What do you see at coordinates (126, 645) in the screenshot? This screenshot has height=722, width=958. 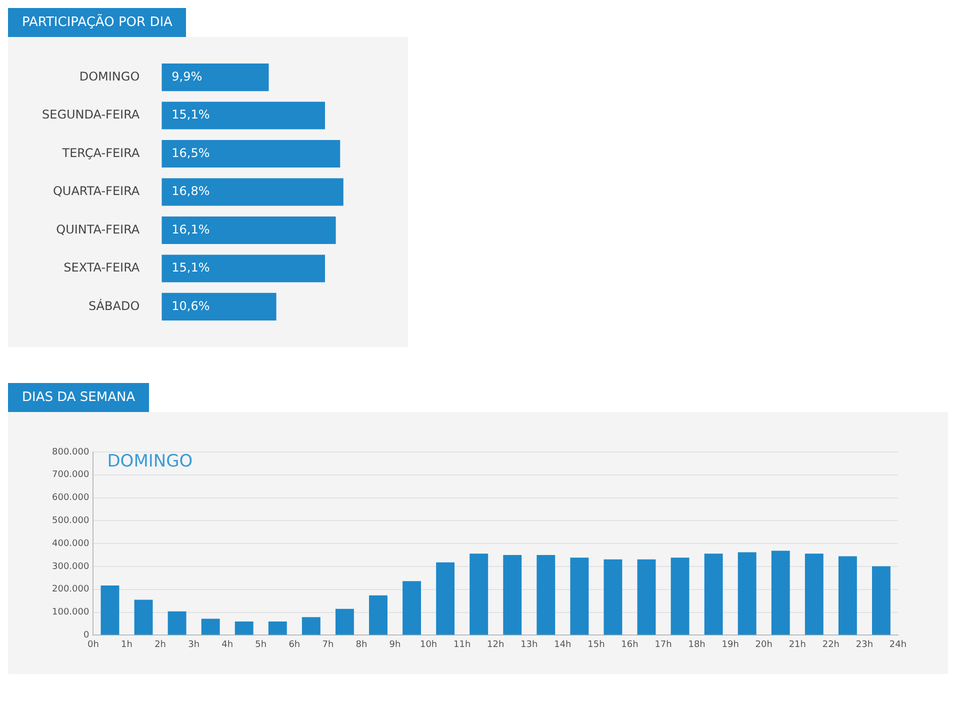 I see `x-tick-label: 1h` at bounding box center [126, 645].